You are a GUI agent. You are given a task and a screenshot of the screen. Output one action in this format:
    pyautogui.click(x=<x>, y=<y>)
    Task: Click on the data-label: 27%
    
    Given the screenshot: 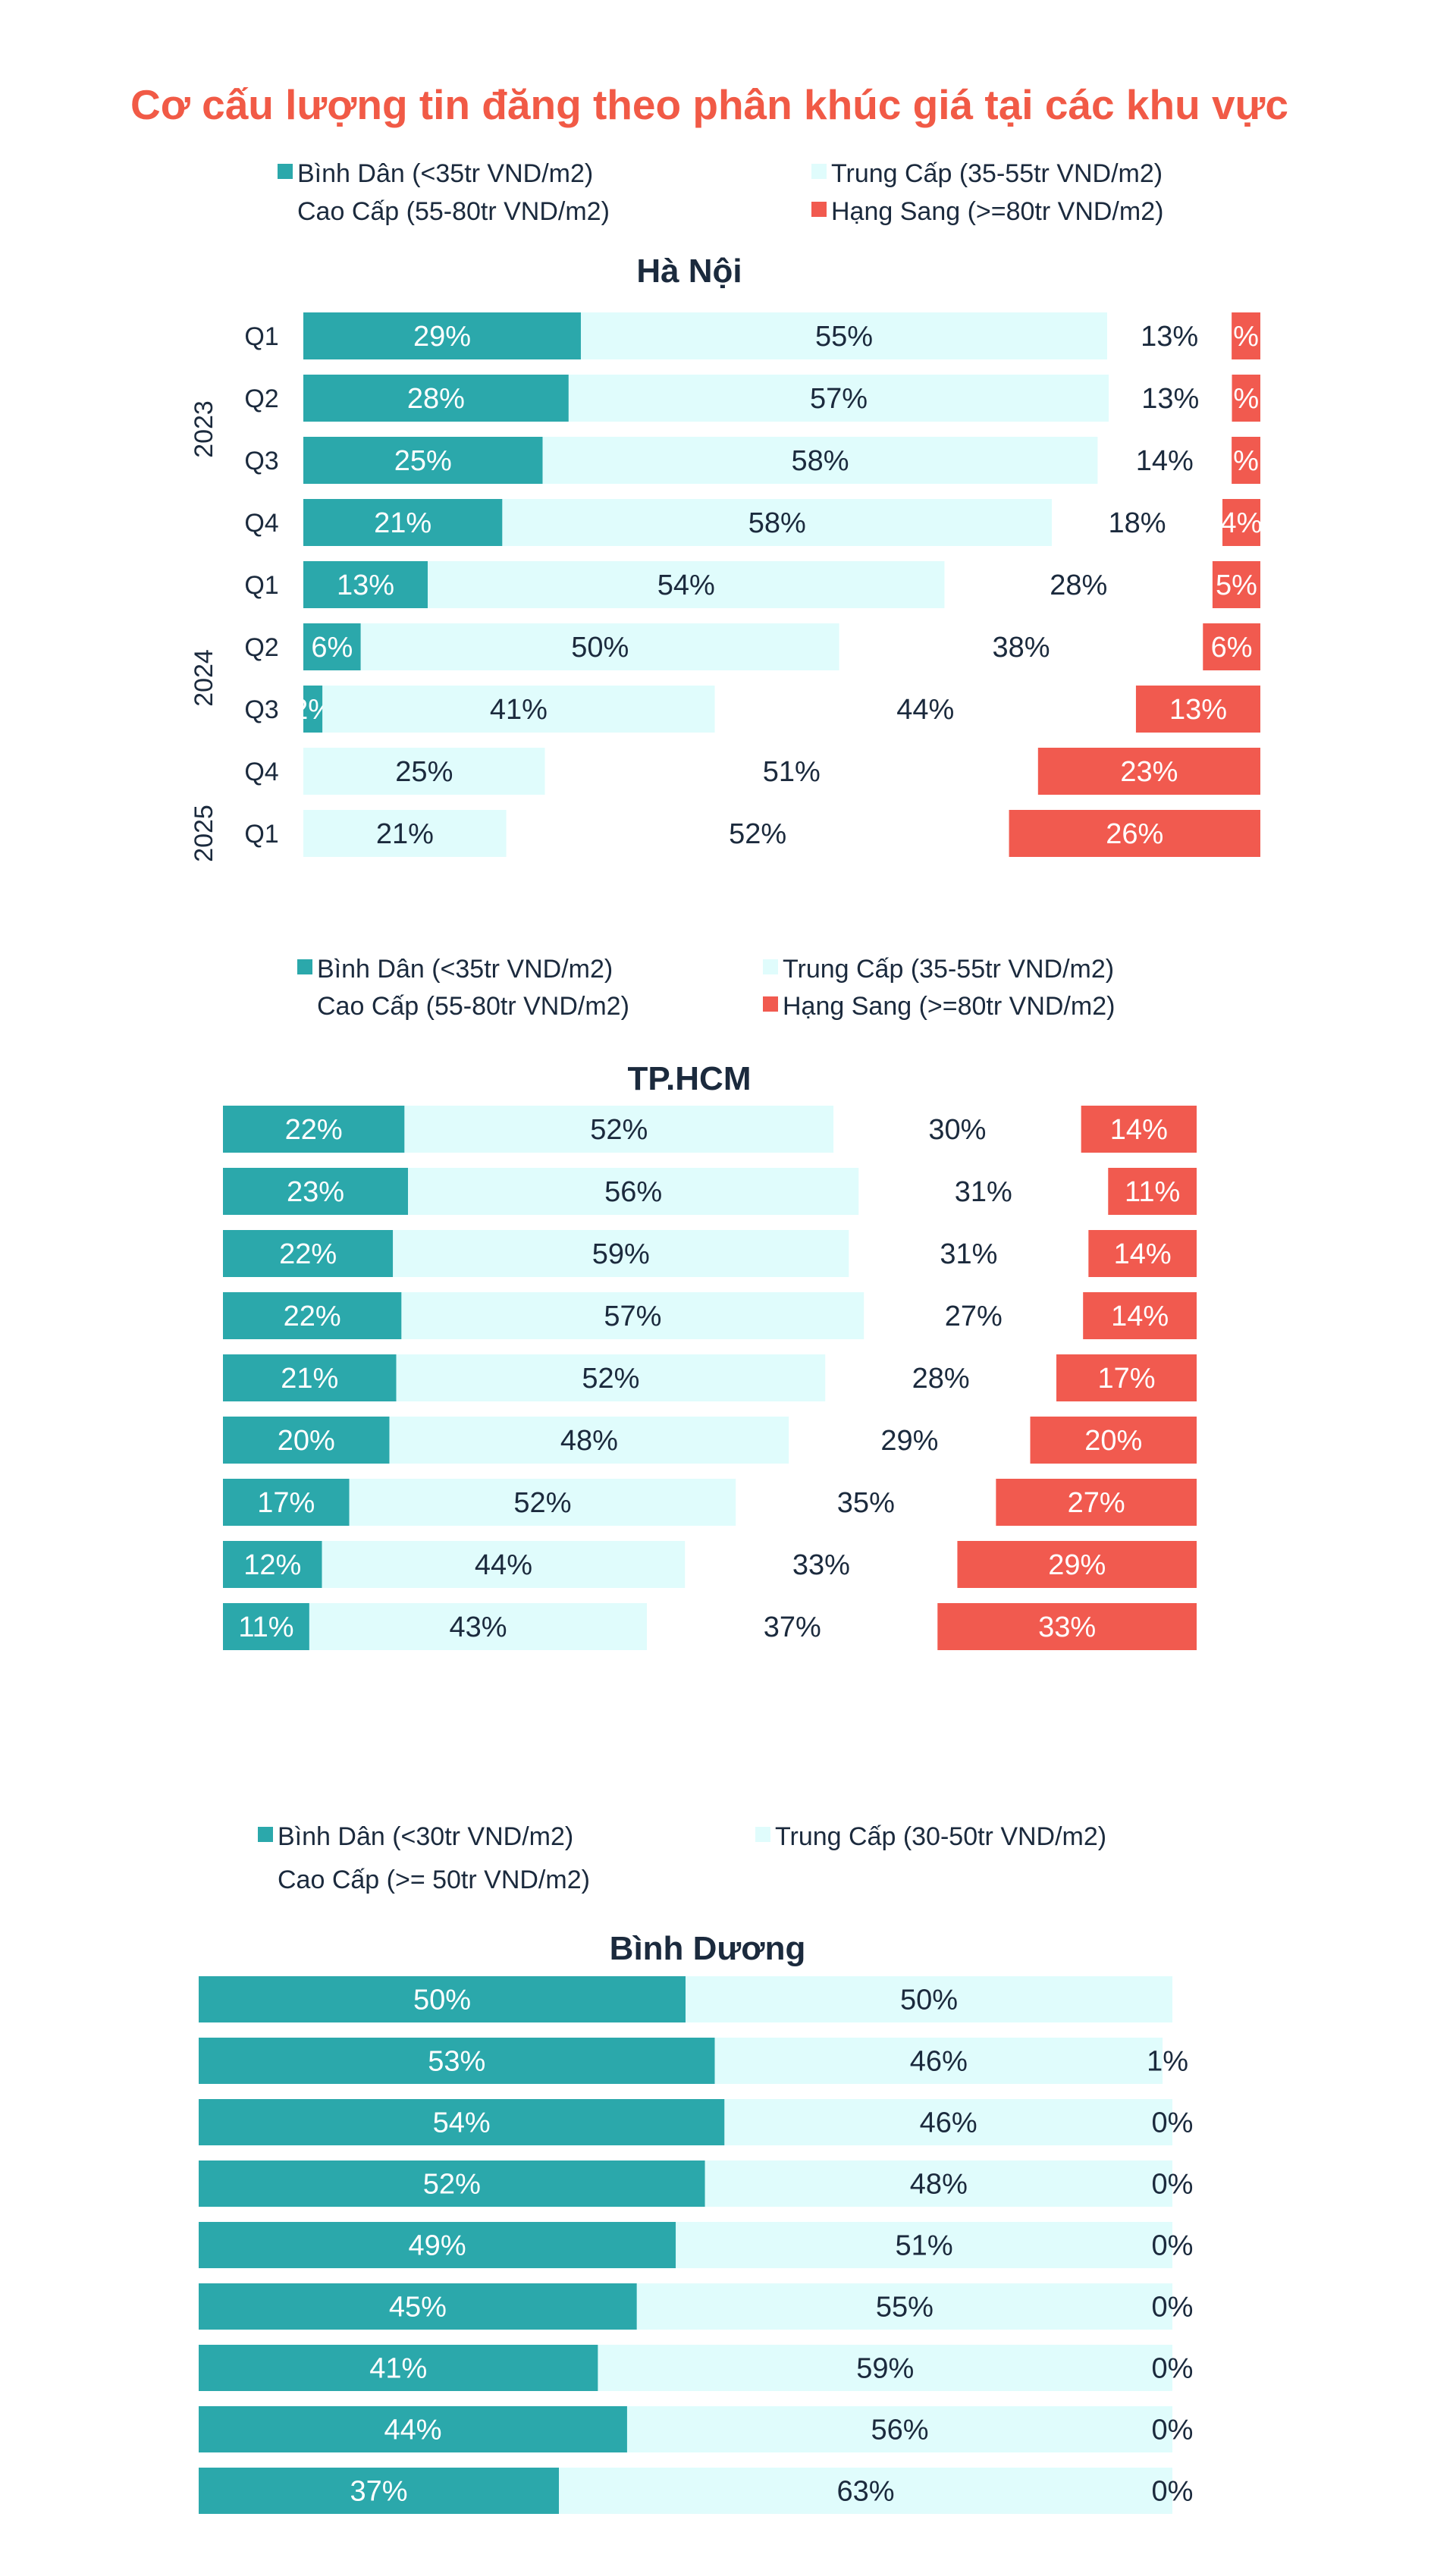 What is the action you would take?
    pyautogui.click(x=1096, y=1503)
    